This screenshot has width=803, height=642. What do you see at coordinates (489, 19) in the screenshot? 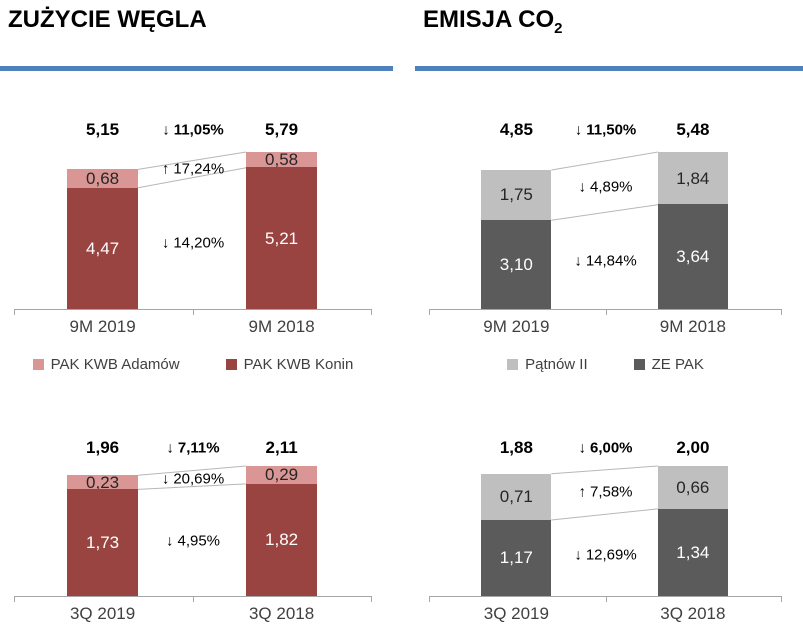
I see `section-title-text: EMISJA CO` at bounding box center [489, 19].